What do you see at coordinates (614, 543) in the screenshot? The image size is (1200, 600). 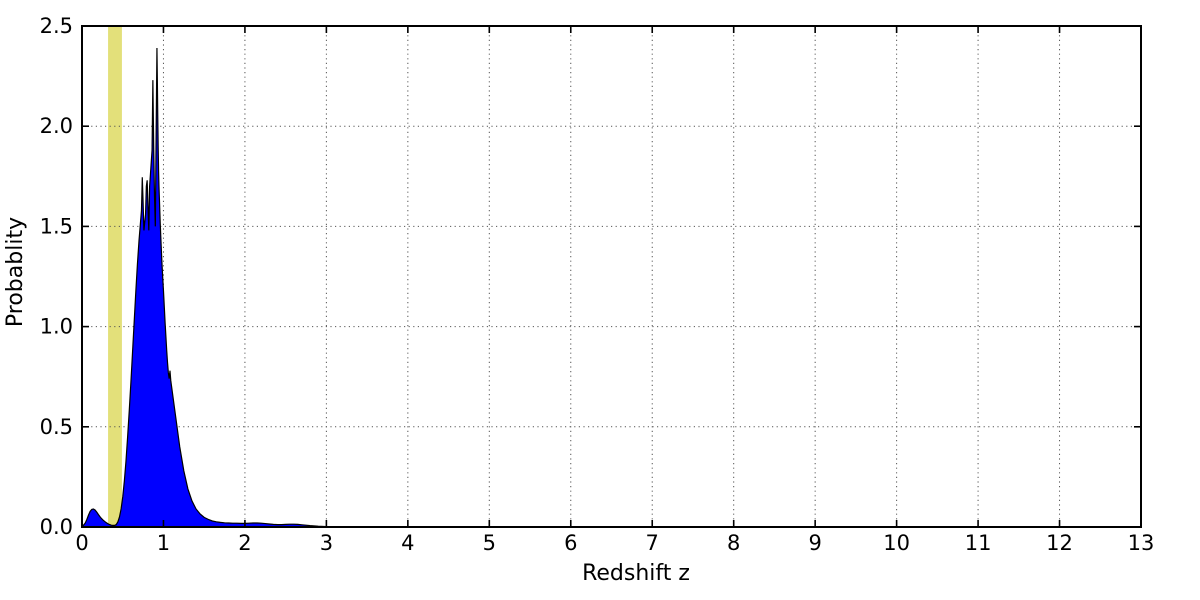 I see `x-tick-labels: 0 1 2 3 4 5 6 7 8 9 10 11 12 13` at bounding box center [614, 543].